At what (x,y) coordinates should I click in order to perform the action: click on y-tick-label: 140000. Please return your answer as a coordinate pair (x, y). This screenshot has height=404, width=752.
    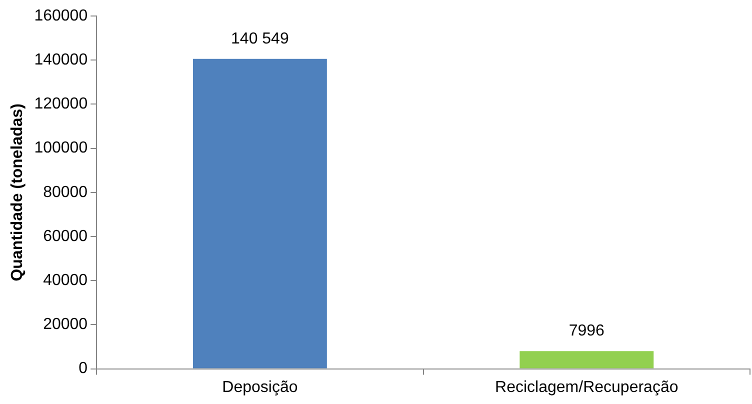
    Looking at the image, I should click on (61, 60).